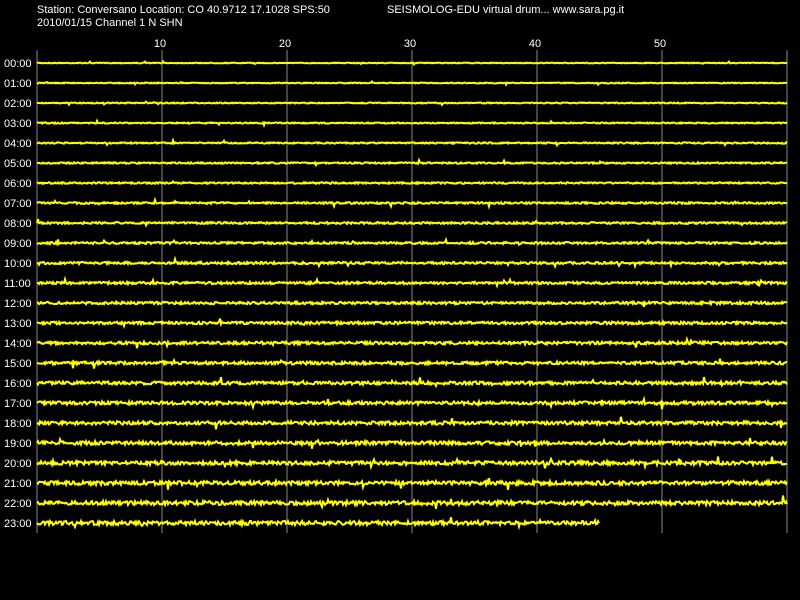 Image resolution: width=800 pixels, height=600 pixels. I want to click on row-label: 14:00, so click(18, 344).